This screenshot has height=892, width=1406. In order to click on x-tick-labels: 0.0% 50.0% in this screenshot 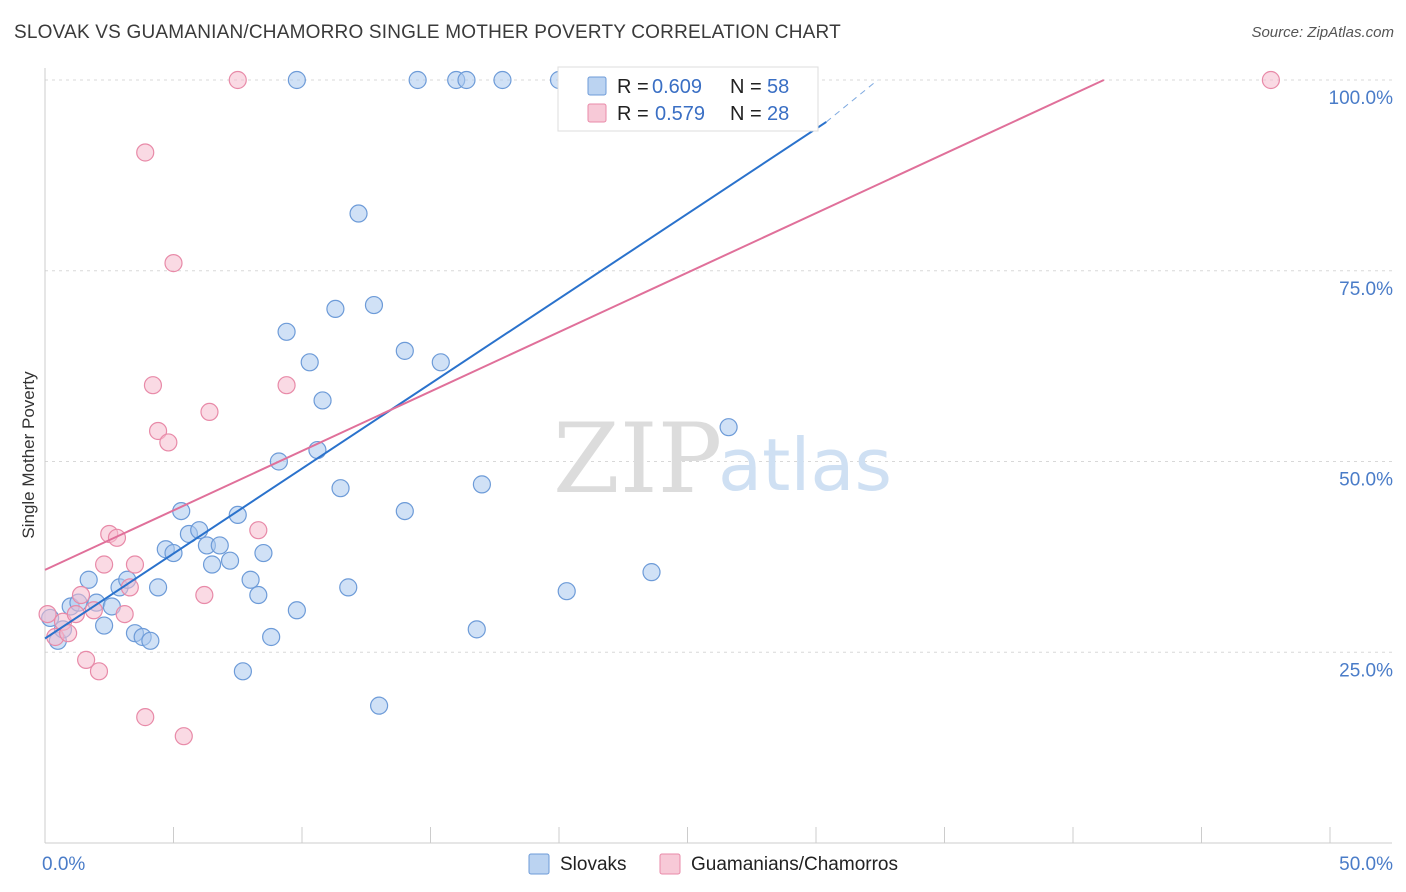, I will do `click(717, 864)`.